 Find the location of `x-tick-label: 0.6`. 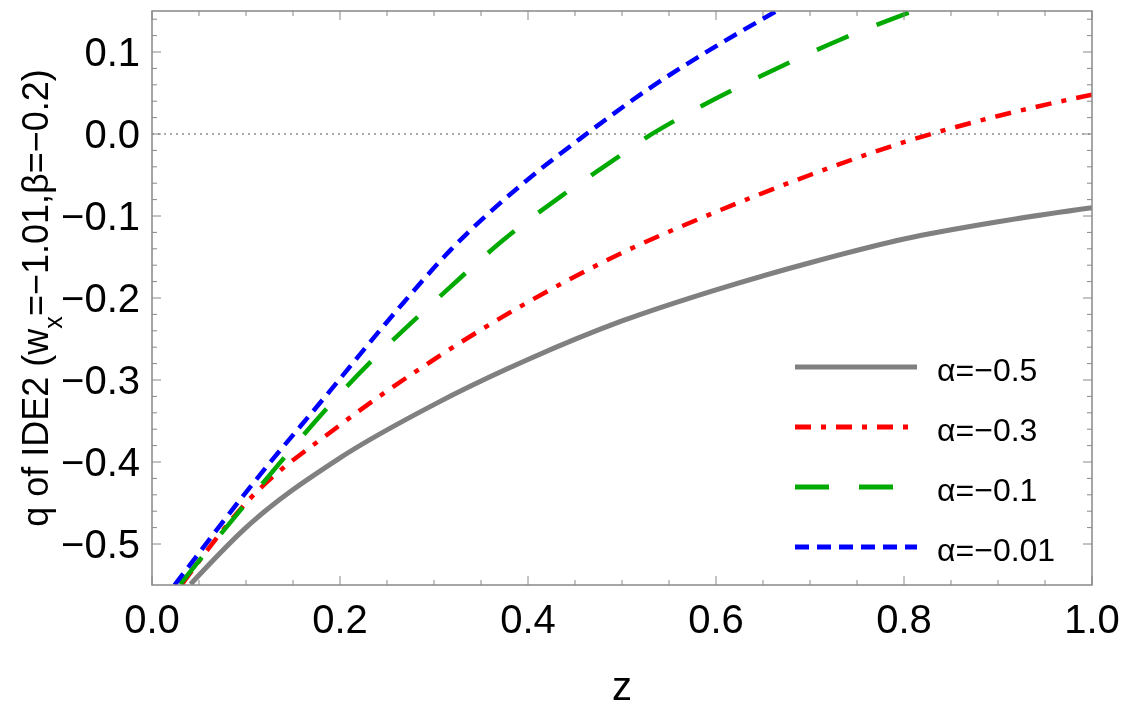

x-tick-label: 0.6 is located at coordinates (716, 619).